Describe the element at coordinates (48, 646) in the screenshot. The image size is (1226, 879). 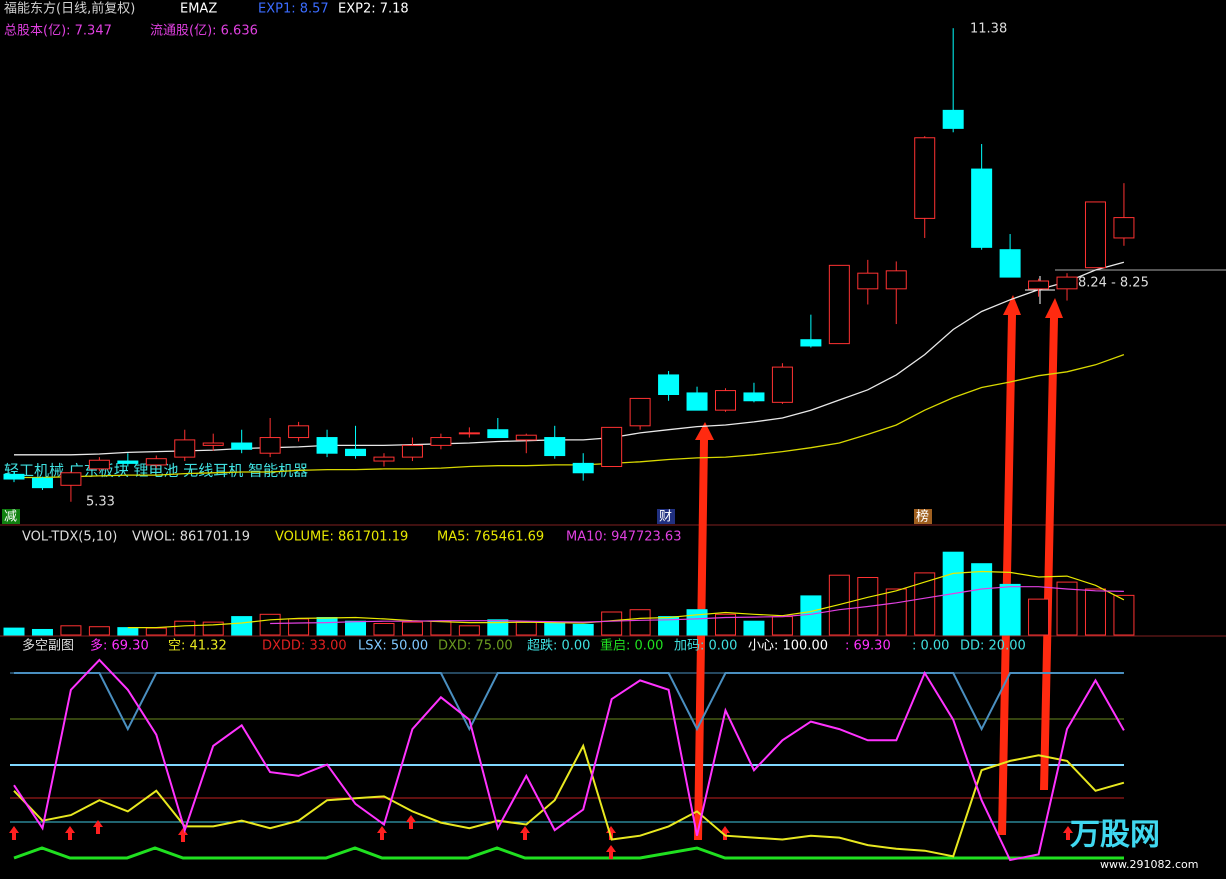
I see `ind-name: 多空副图` at that location.